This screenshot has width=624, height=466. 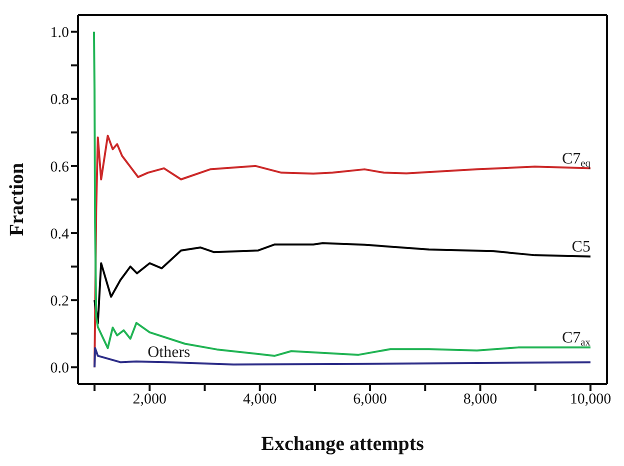 What do you see at coordinates (59, 100) in the screenshot?
I see `y-tick-label: 0.8` at bounding box center [59, 100].